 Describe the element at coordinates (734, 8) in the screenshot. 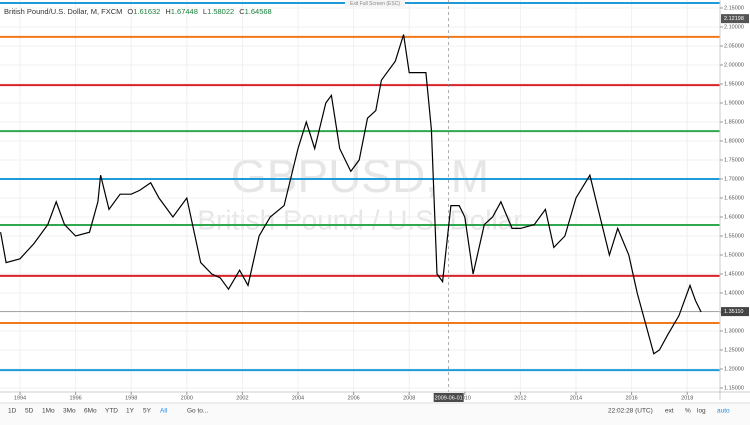

I see `y-tick-label: 2.15000` at that location.